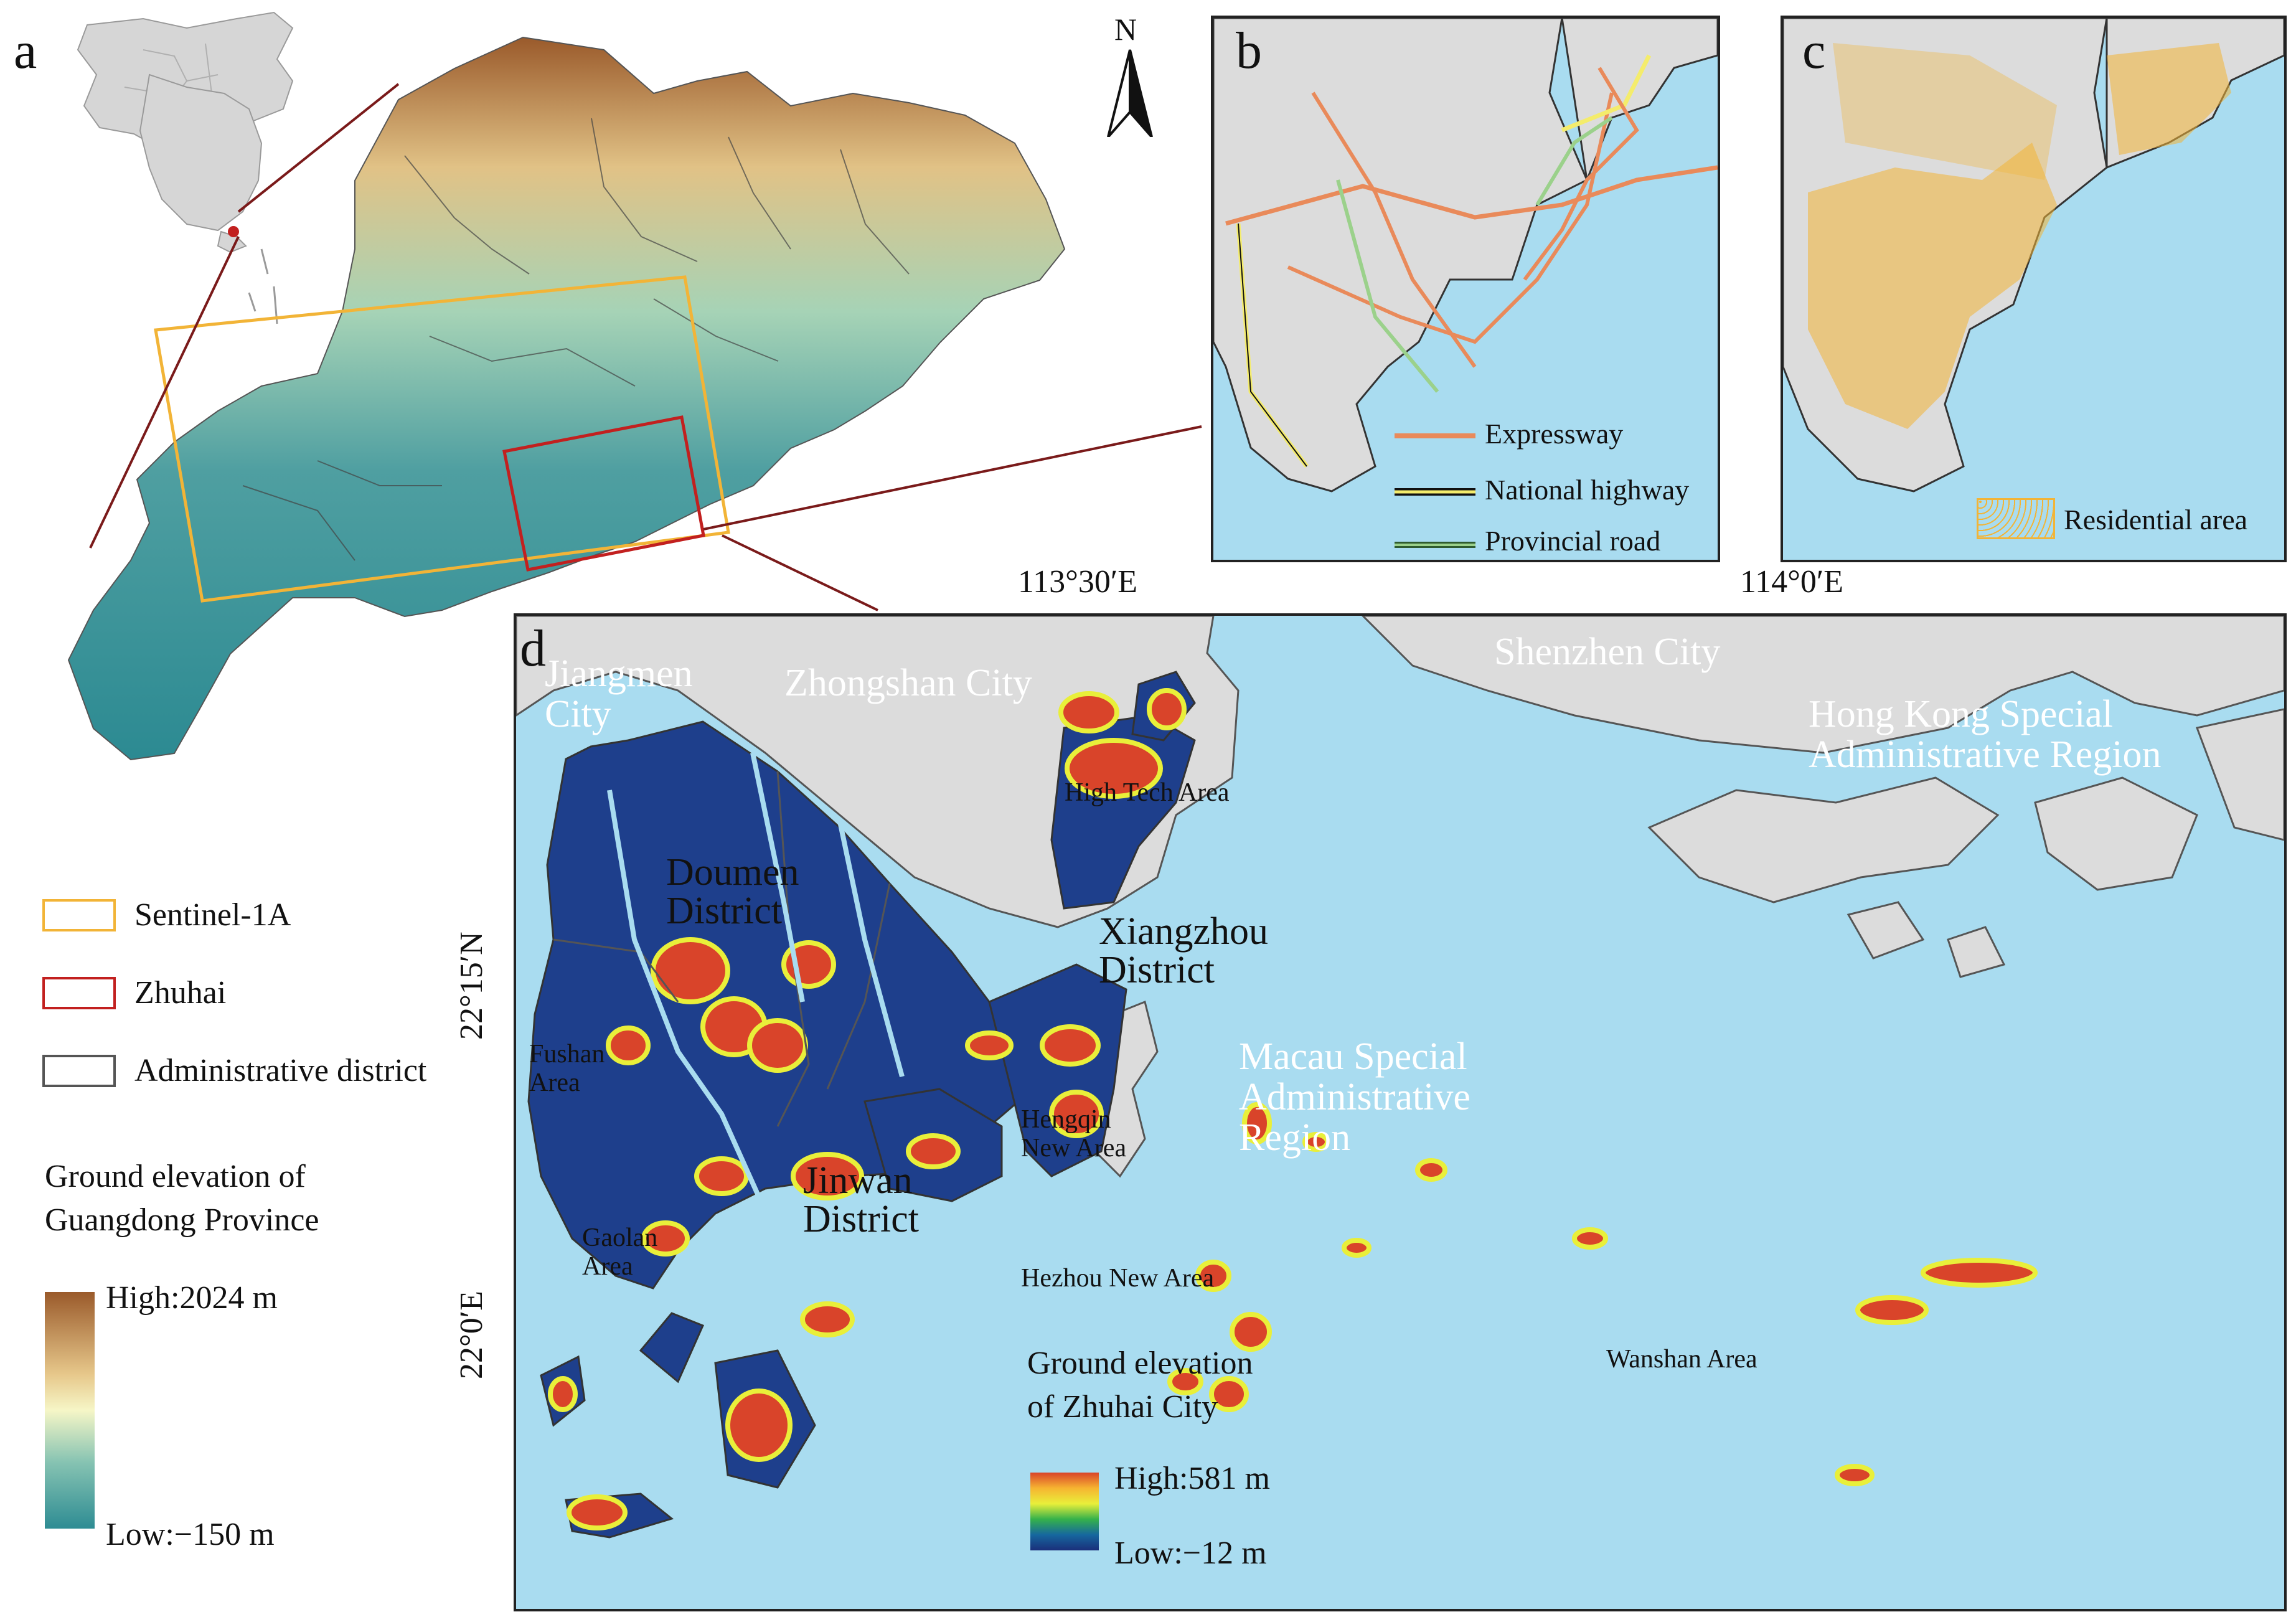 The width and height of the screenshot is (2296, 1622). What do you see at coordinates (620, 1252) in the screenshot?
I see `label-gaolan: Gaolan Area` at bounding box center [620, 1252].